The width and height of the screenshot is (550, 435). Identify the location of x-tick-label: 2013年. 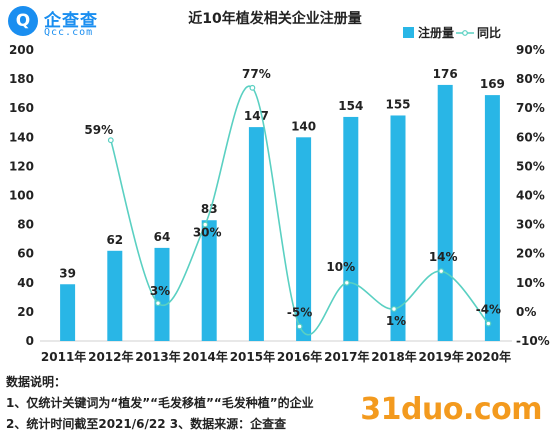
(157, 356).